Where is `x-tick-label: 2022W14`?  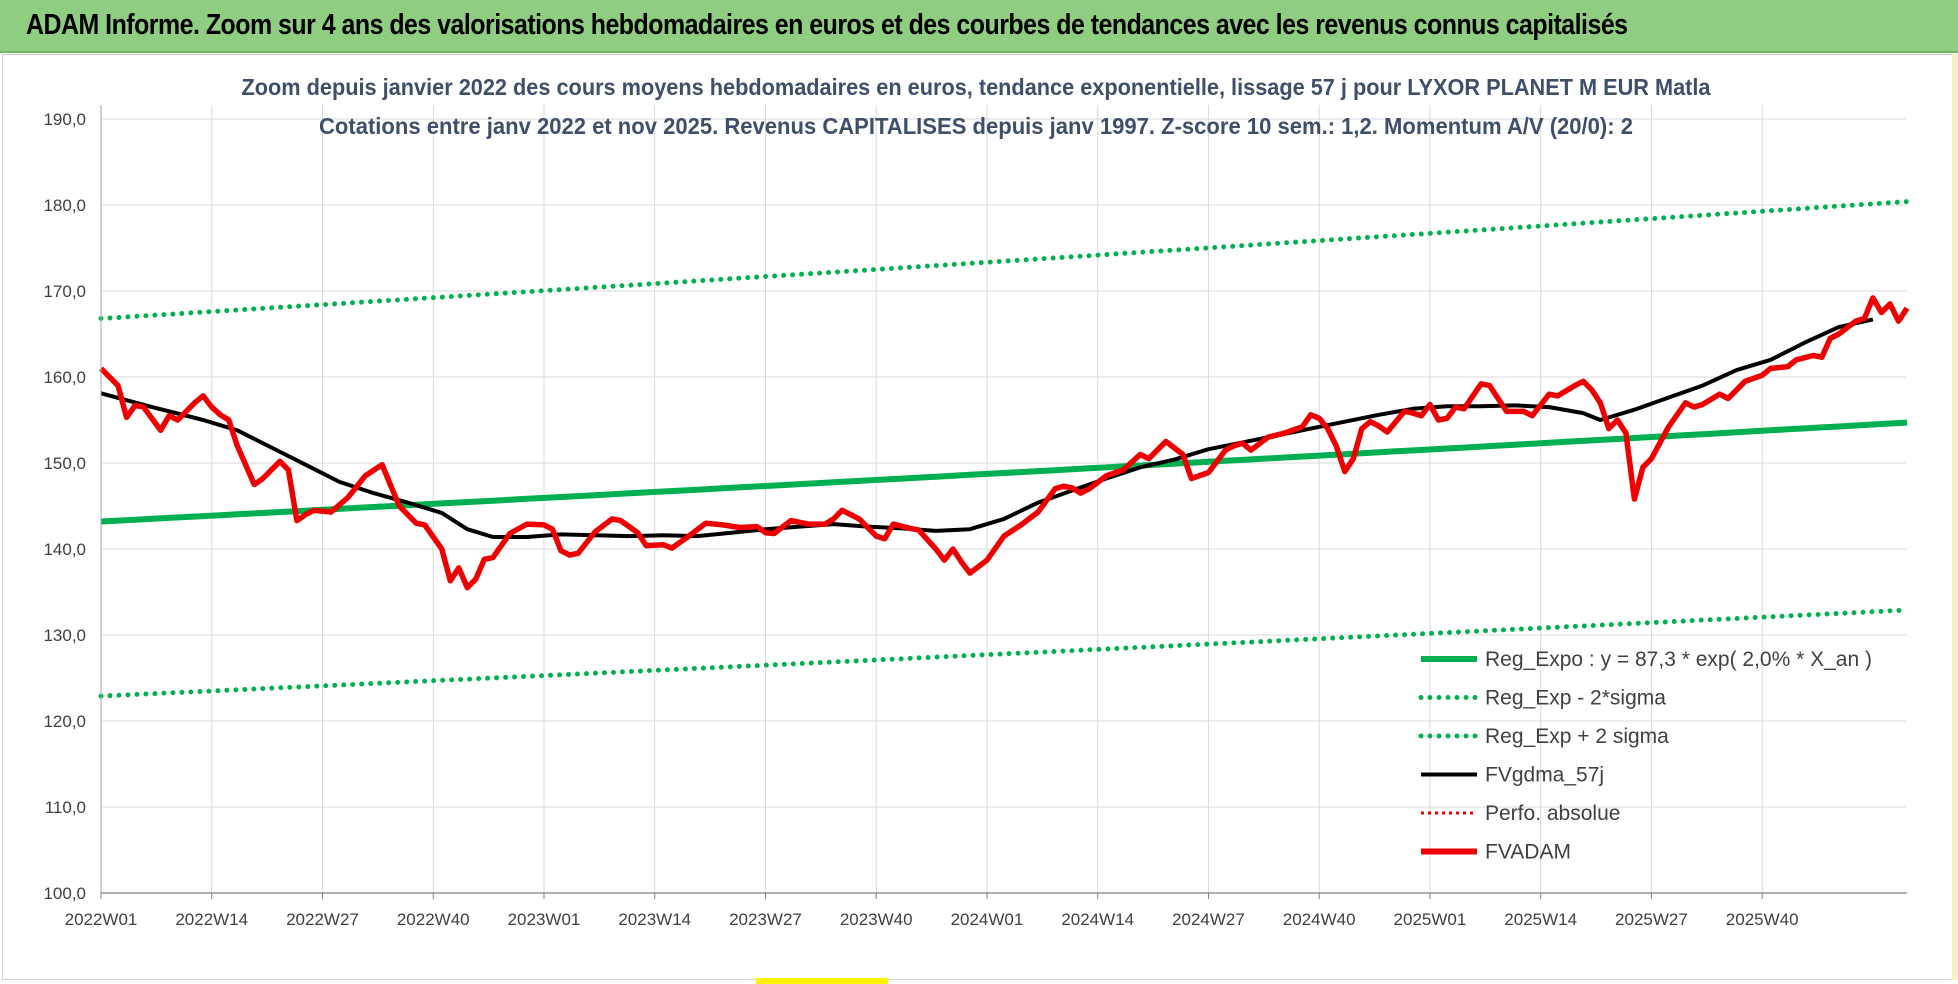
x-tick-label: 2022W14 is located at coordinates (211, 919).